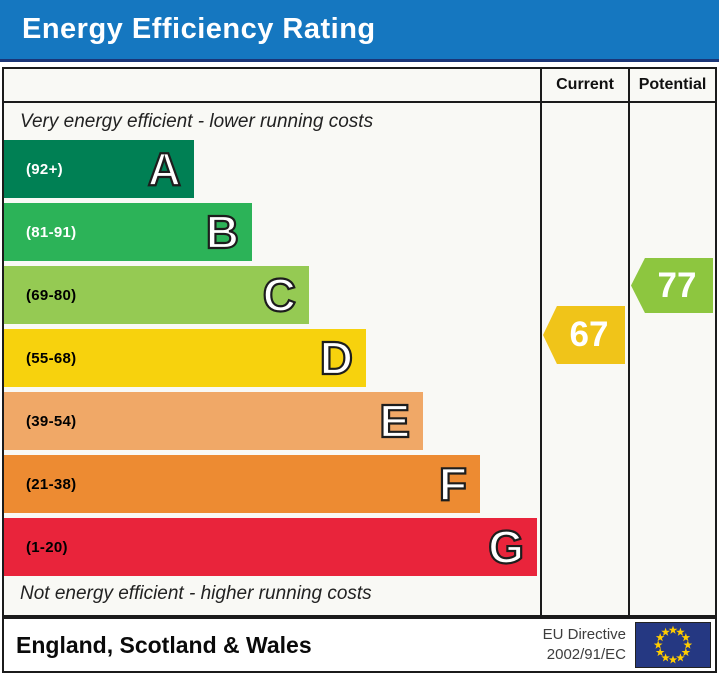 The height and width of the screenshot is (675, 719). What do you see at coordinates (394, 421) in the screenshot?
I see `band-e-letter: E` at bounding box center [394, 421].